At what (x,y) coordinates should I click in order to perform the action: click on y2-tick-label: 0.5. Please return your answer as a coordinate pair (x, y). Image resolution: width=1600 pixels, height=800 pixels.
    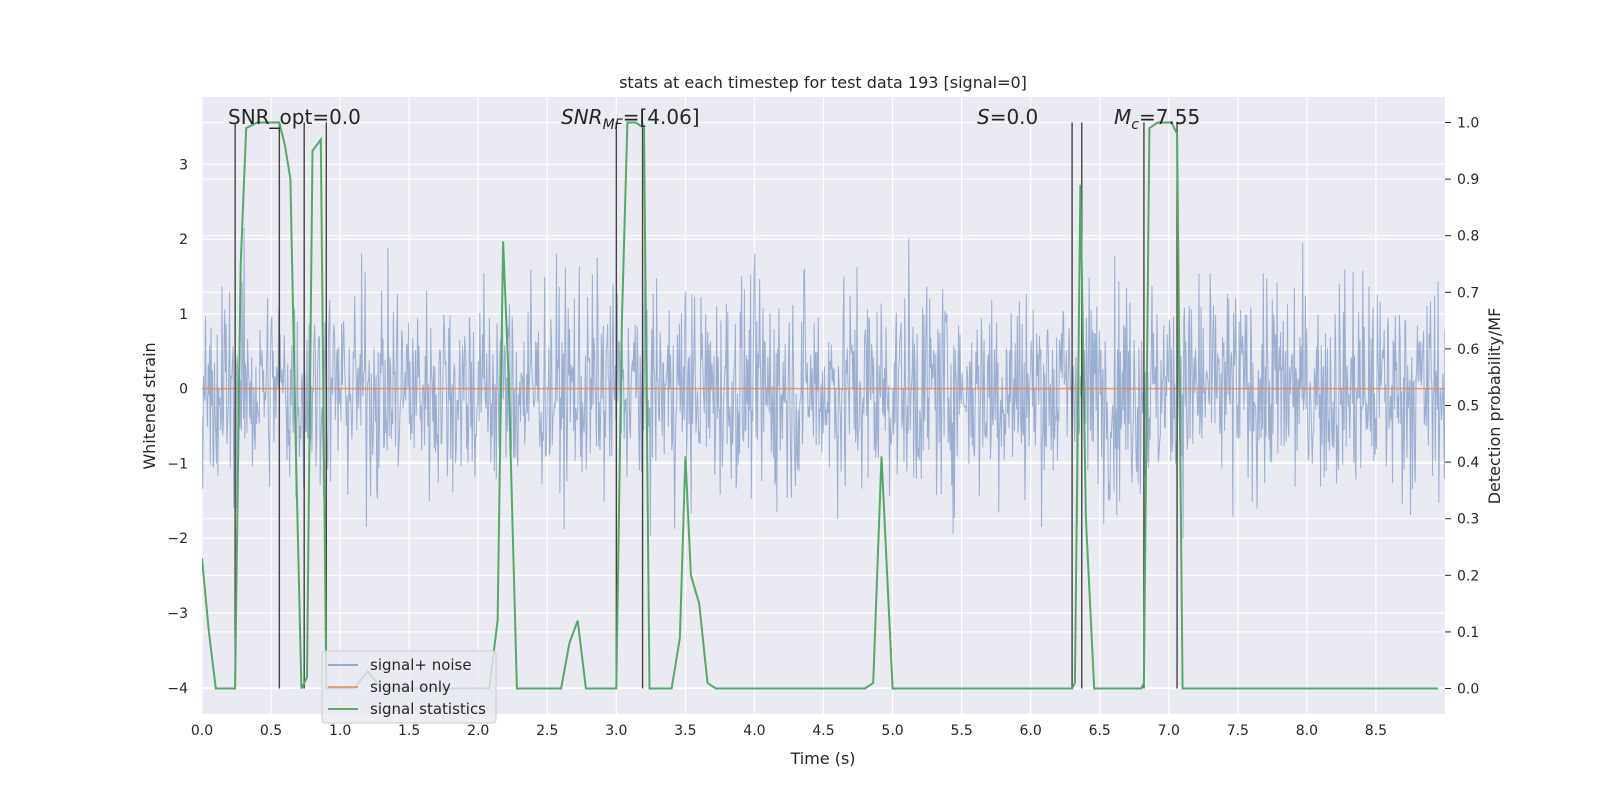
    Looking at the image, I should click on (1468, 407).